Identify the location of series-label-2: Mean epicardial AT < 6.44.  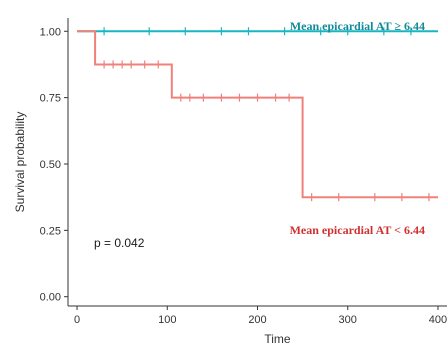
(357, 230).